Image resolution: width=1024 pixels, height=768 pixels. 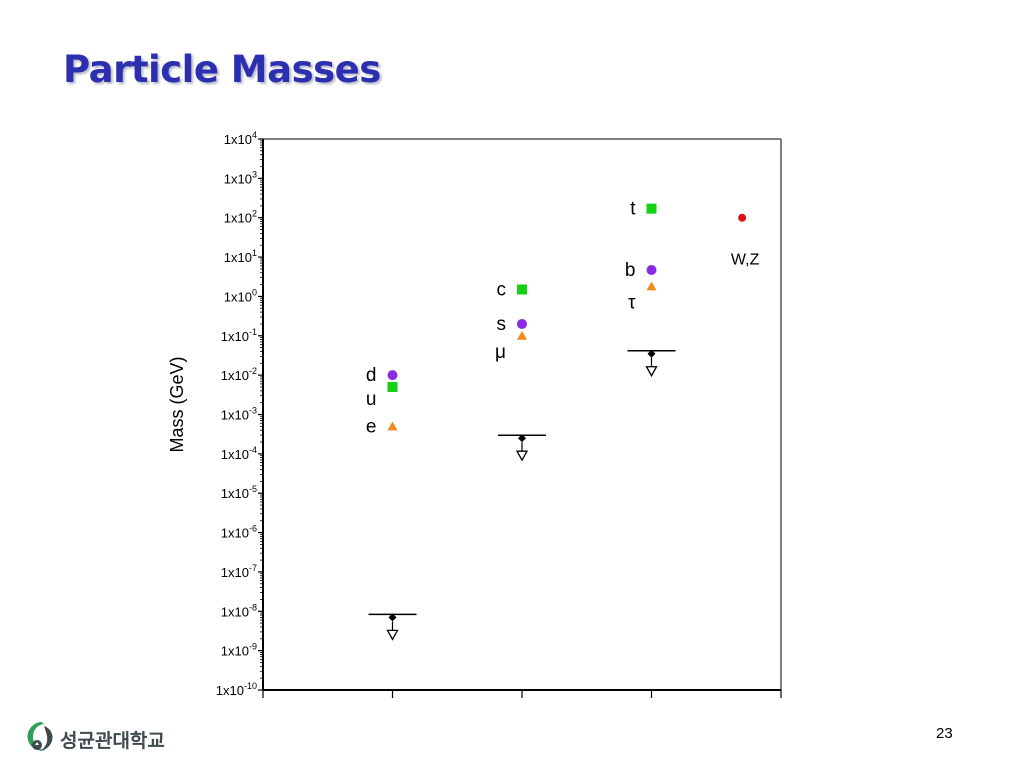 What do you see at coordinates (371, 426) in the screenshot?
I see `particle-label: e` at bounding box center [371, 426].